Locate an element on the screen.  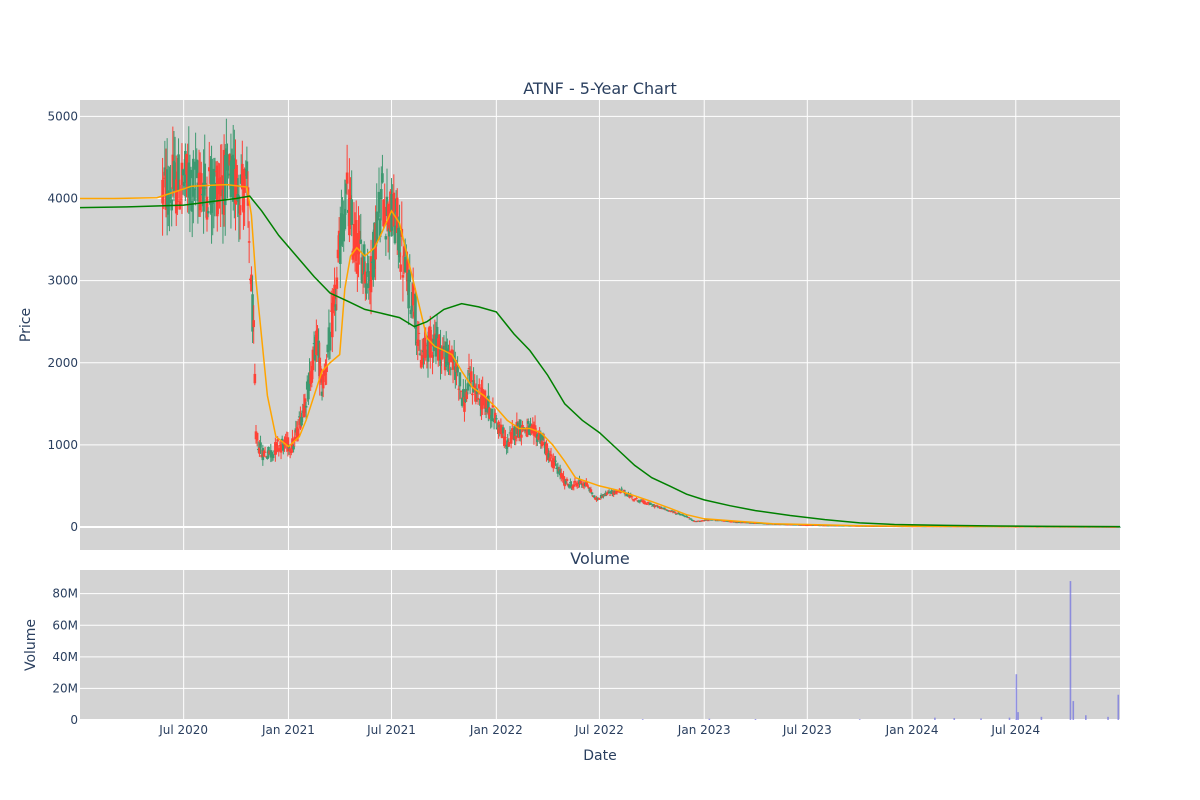
volume-y-axis-title: Volume is located at coordinates (31, 645).